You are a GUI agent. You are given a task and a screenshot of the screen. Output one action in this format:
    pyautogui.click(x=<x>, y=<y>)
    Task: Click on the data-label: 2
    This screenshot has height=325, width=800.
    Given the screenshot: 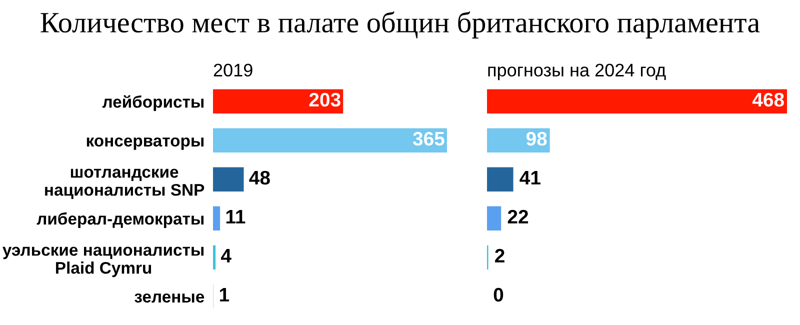 What is the action you would take?
    pyautogui.click(x=499, y=255)
    